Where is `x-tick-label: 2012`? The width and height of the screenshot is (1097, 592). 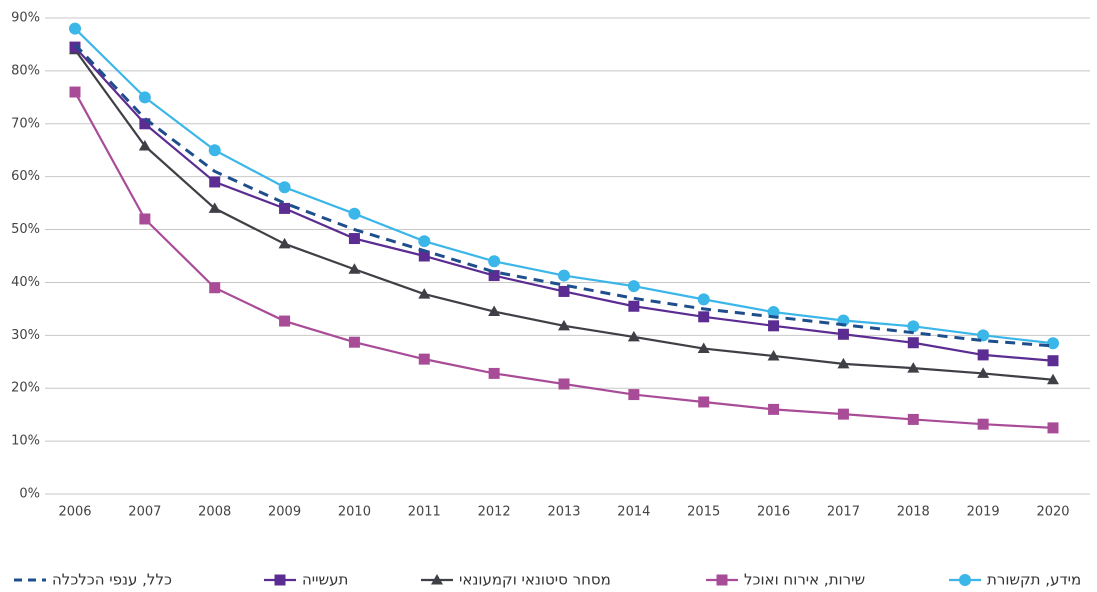 x-tick-label: 2012 is located at coordinates (494, 512).